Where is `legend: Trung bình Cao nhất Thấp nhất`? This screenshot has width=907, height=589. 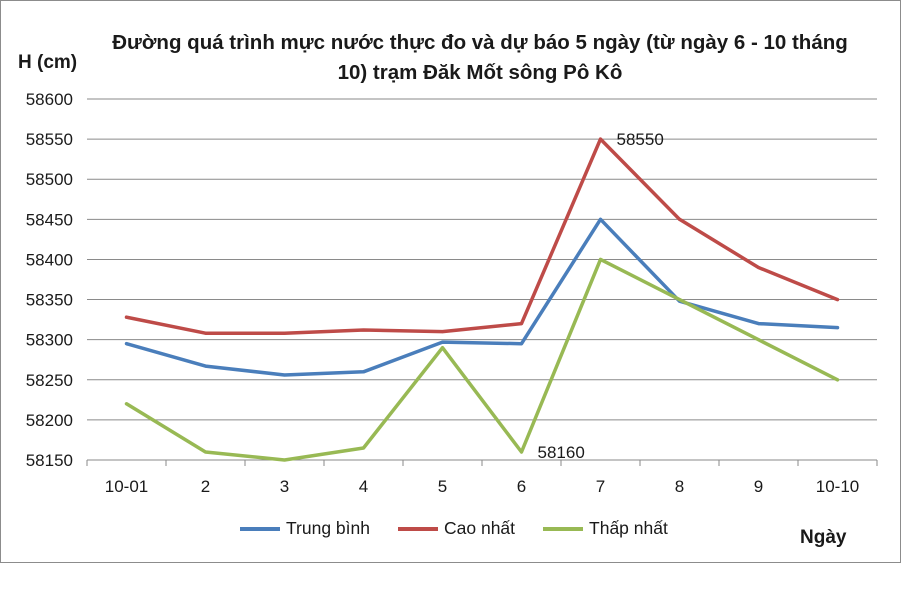 legend: Trung bình Cao nhất Thấp nhất is located at coordinates (468, 528).